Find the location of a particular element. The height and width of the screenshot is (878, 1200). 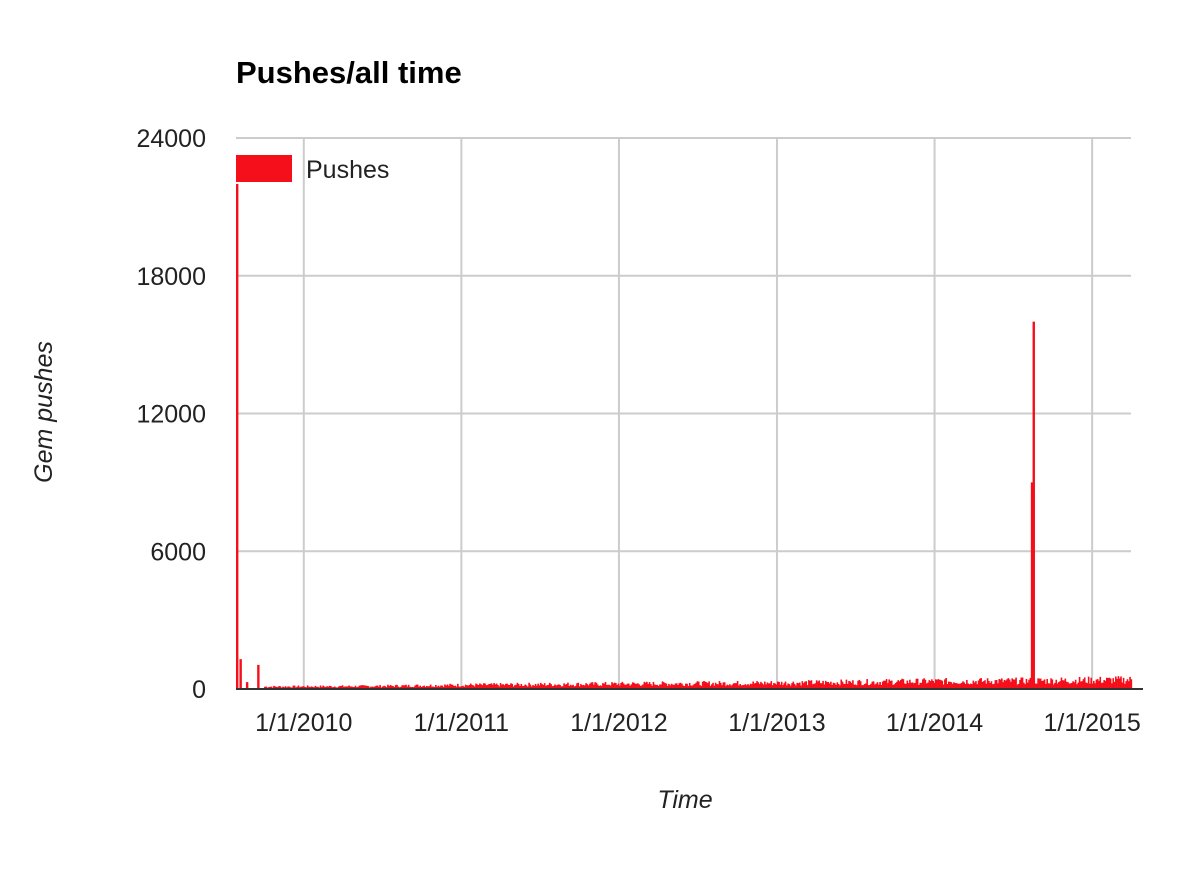

x-tick-label: 1/1/2015 is located at coordinates (1091, 723).